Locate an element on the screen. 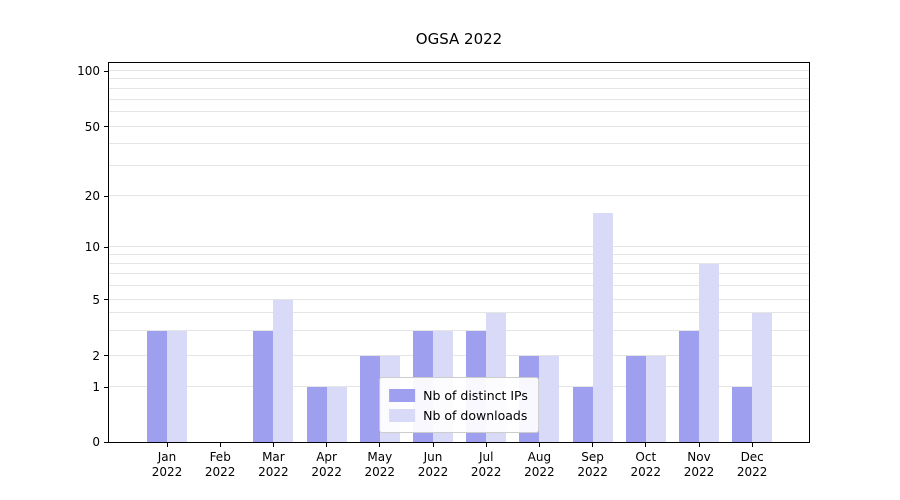 The image size is (900, 500). bar-ips-jan is located at coordinates (157, 386).